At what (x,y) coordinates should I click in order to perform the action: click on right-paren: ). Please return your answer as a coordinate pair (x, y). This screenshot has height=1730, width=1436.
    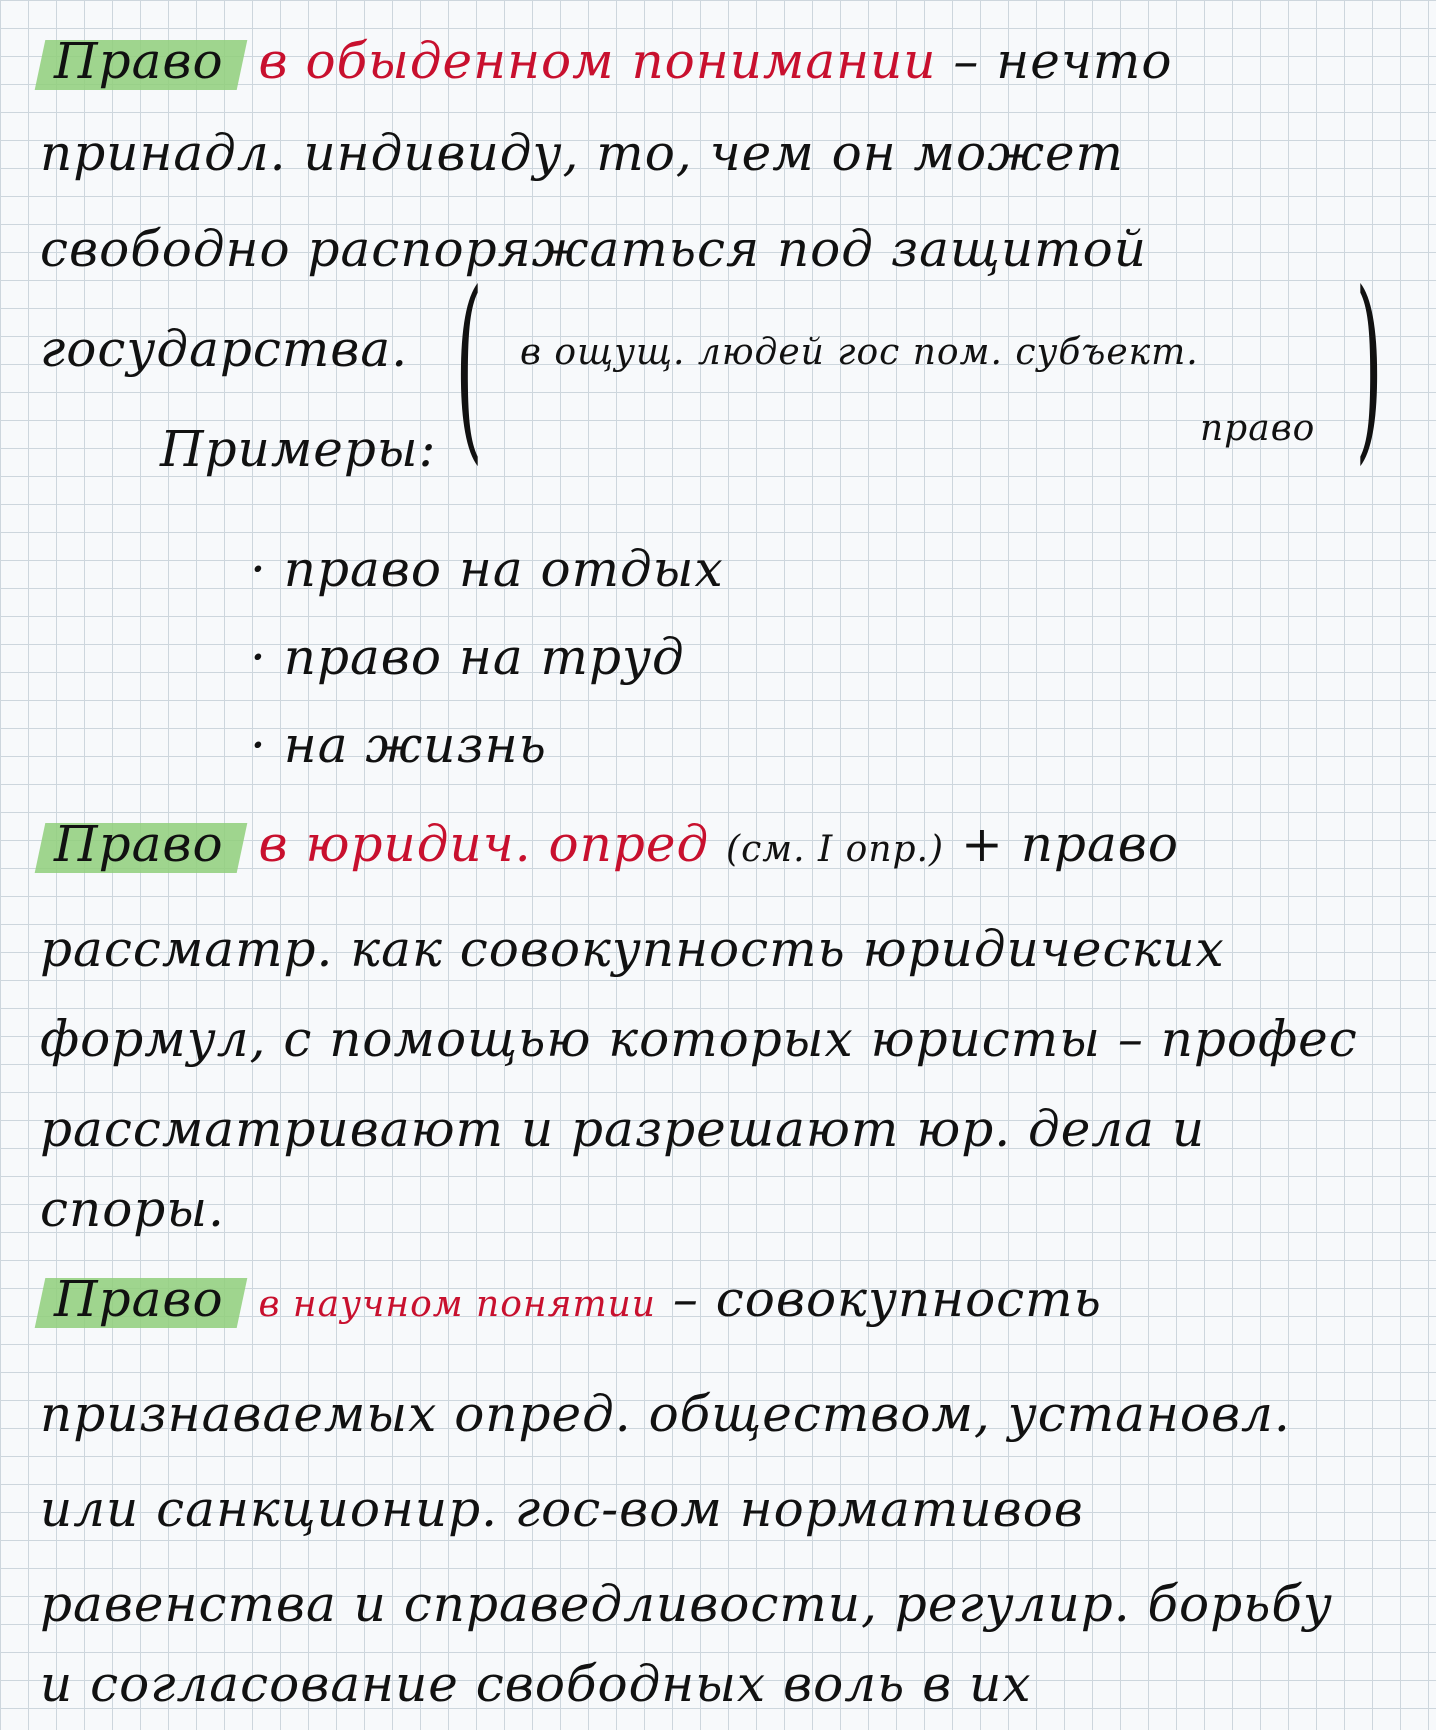
    Looking at the image, I should click on (1369, 366).